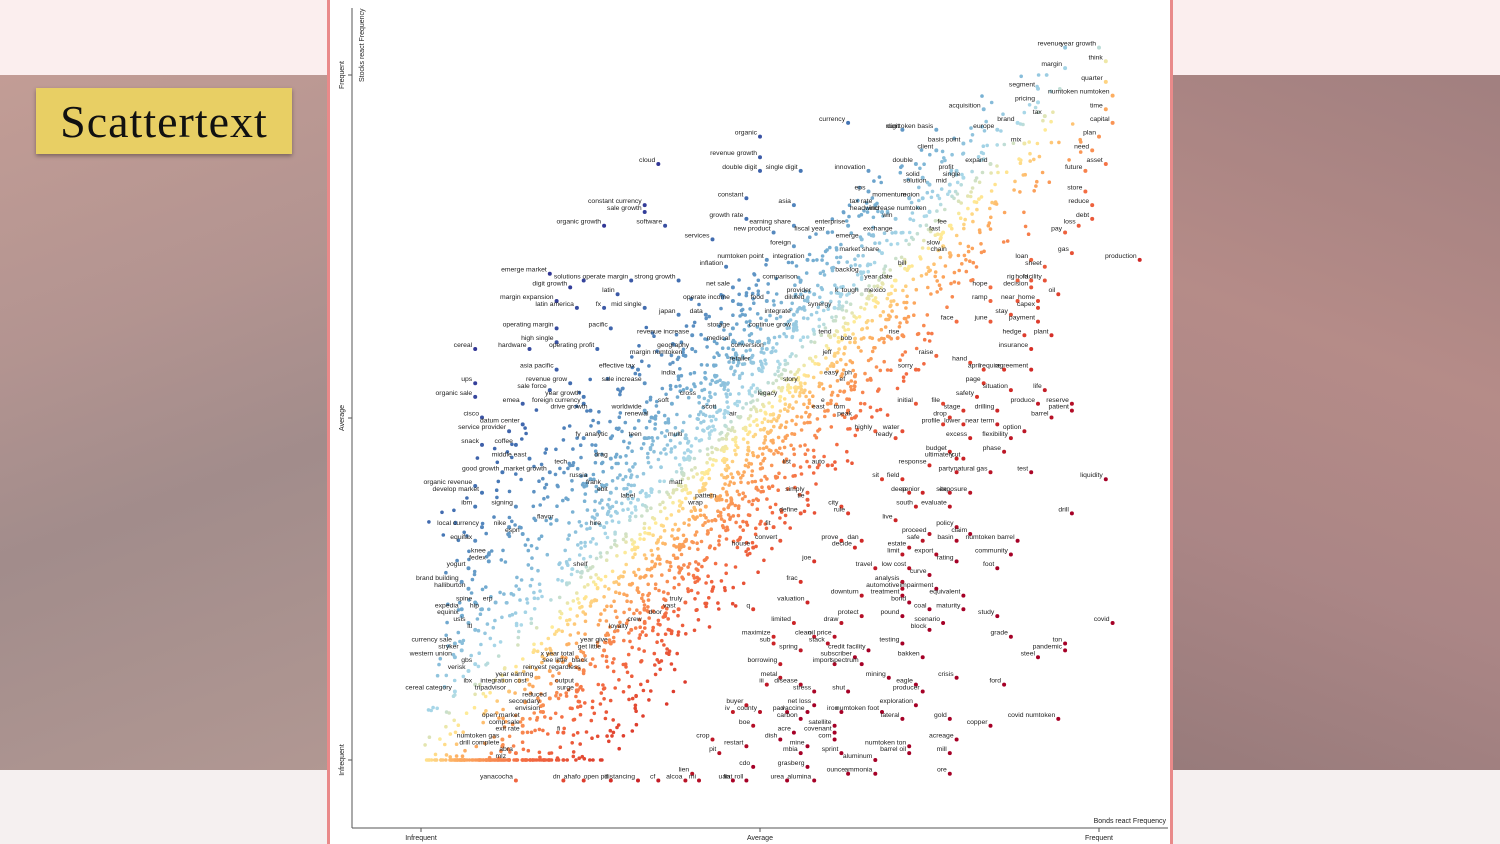 Image resolution: width=1500 pixels, height=844 pixels. What do you see at coordinates (983, 319) in the screenshot?
I see `term-point: june` at bounding box center [983, 319].